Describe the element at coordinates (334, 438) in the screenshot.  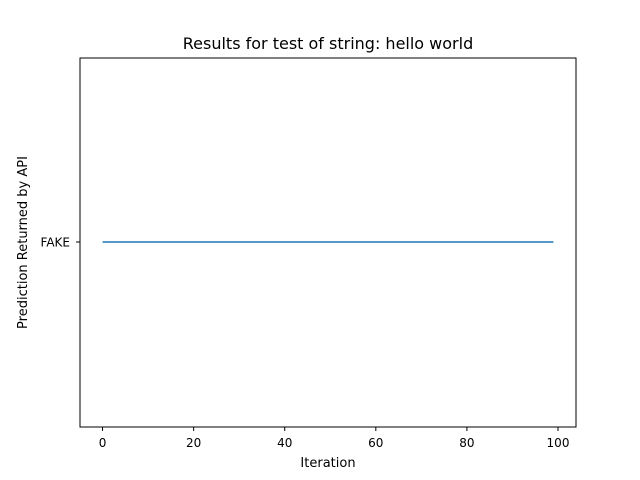
I see `x-axis-ticks: 0 20 40 60 80 100` at that location.